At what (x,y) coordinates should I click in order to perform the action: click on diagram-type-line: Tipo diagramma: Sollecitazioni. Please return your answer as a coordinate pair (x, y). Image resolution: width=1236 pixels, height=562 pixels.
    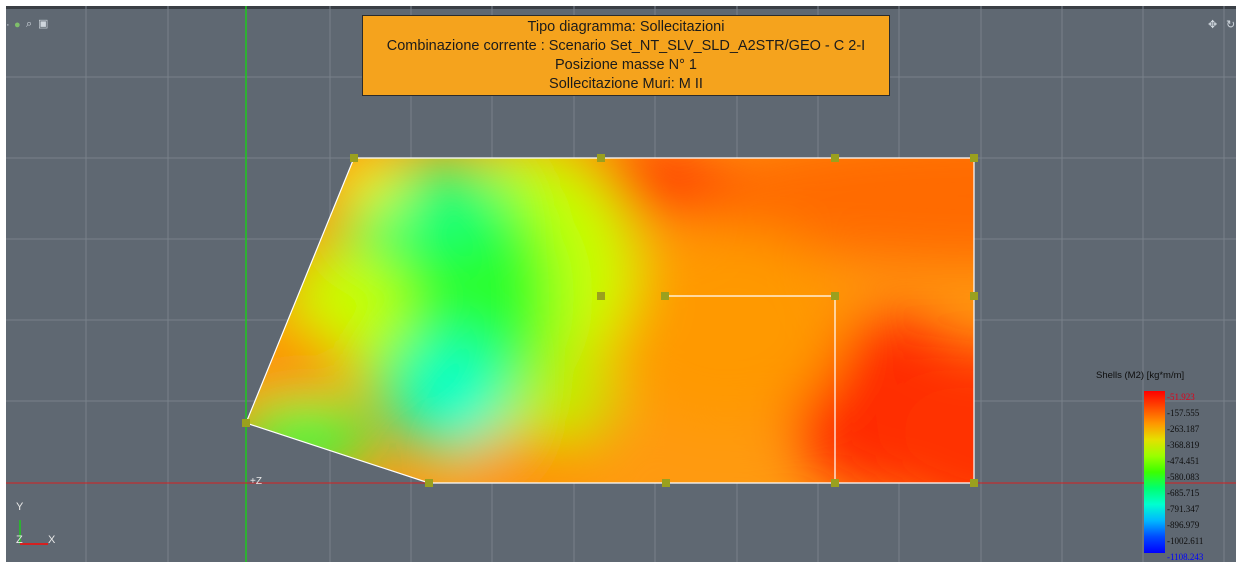
    Looking at the image, I should click on (626, 27).